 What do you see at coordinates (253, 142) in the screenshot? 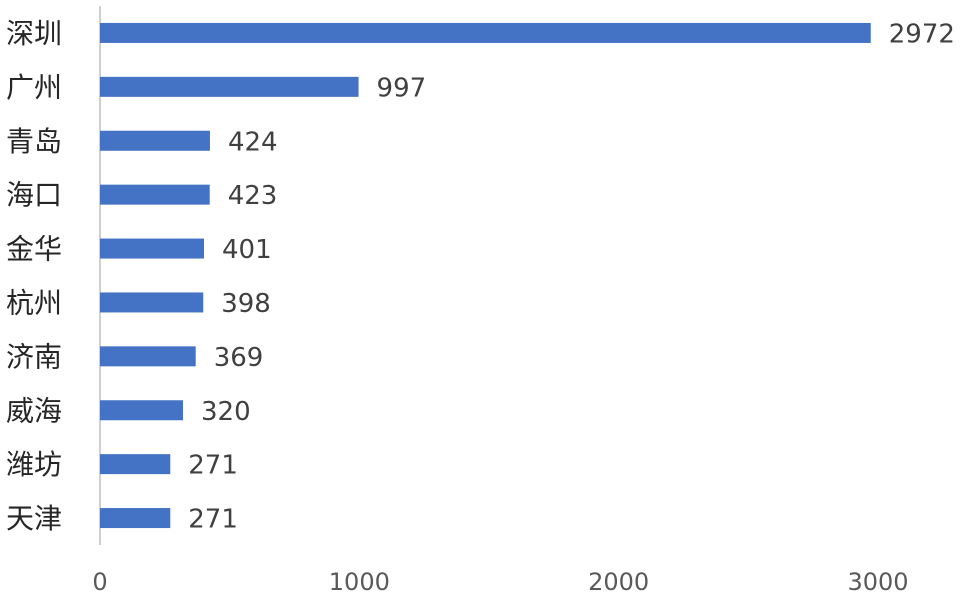
I see `value-label: 424` at bounding box center [253, 142].